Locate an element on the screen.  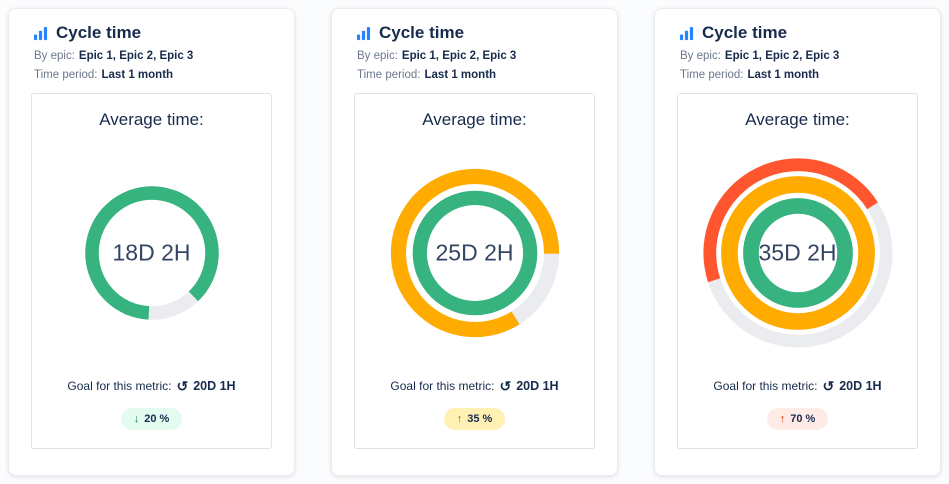
change-percent: 70 % is located at coordinates (803, 419).